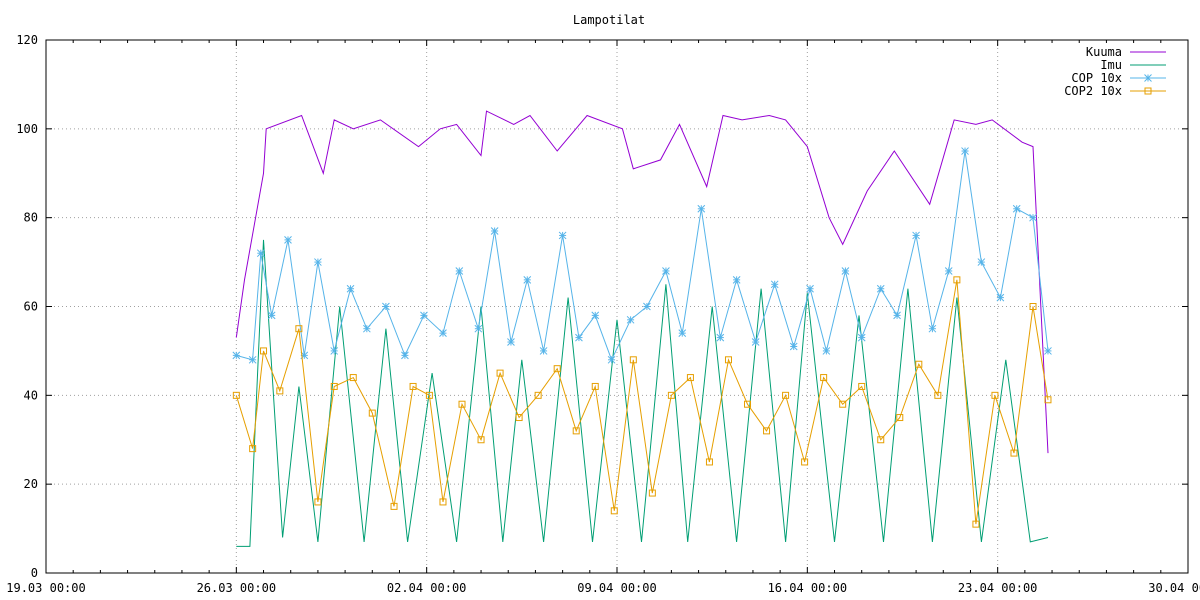 This screenshot has height=600, width=1200. I want to click on chart-title: Lampotilat, so click(609, 20).